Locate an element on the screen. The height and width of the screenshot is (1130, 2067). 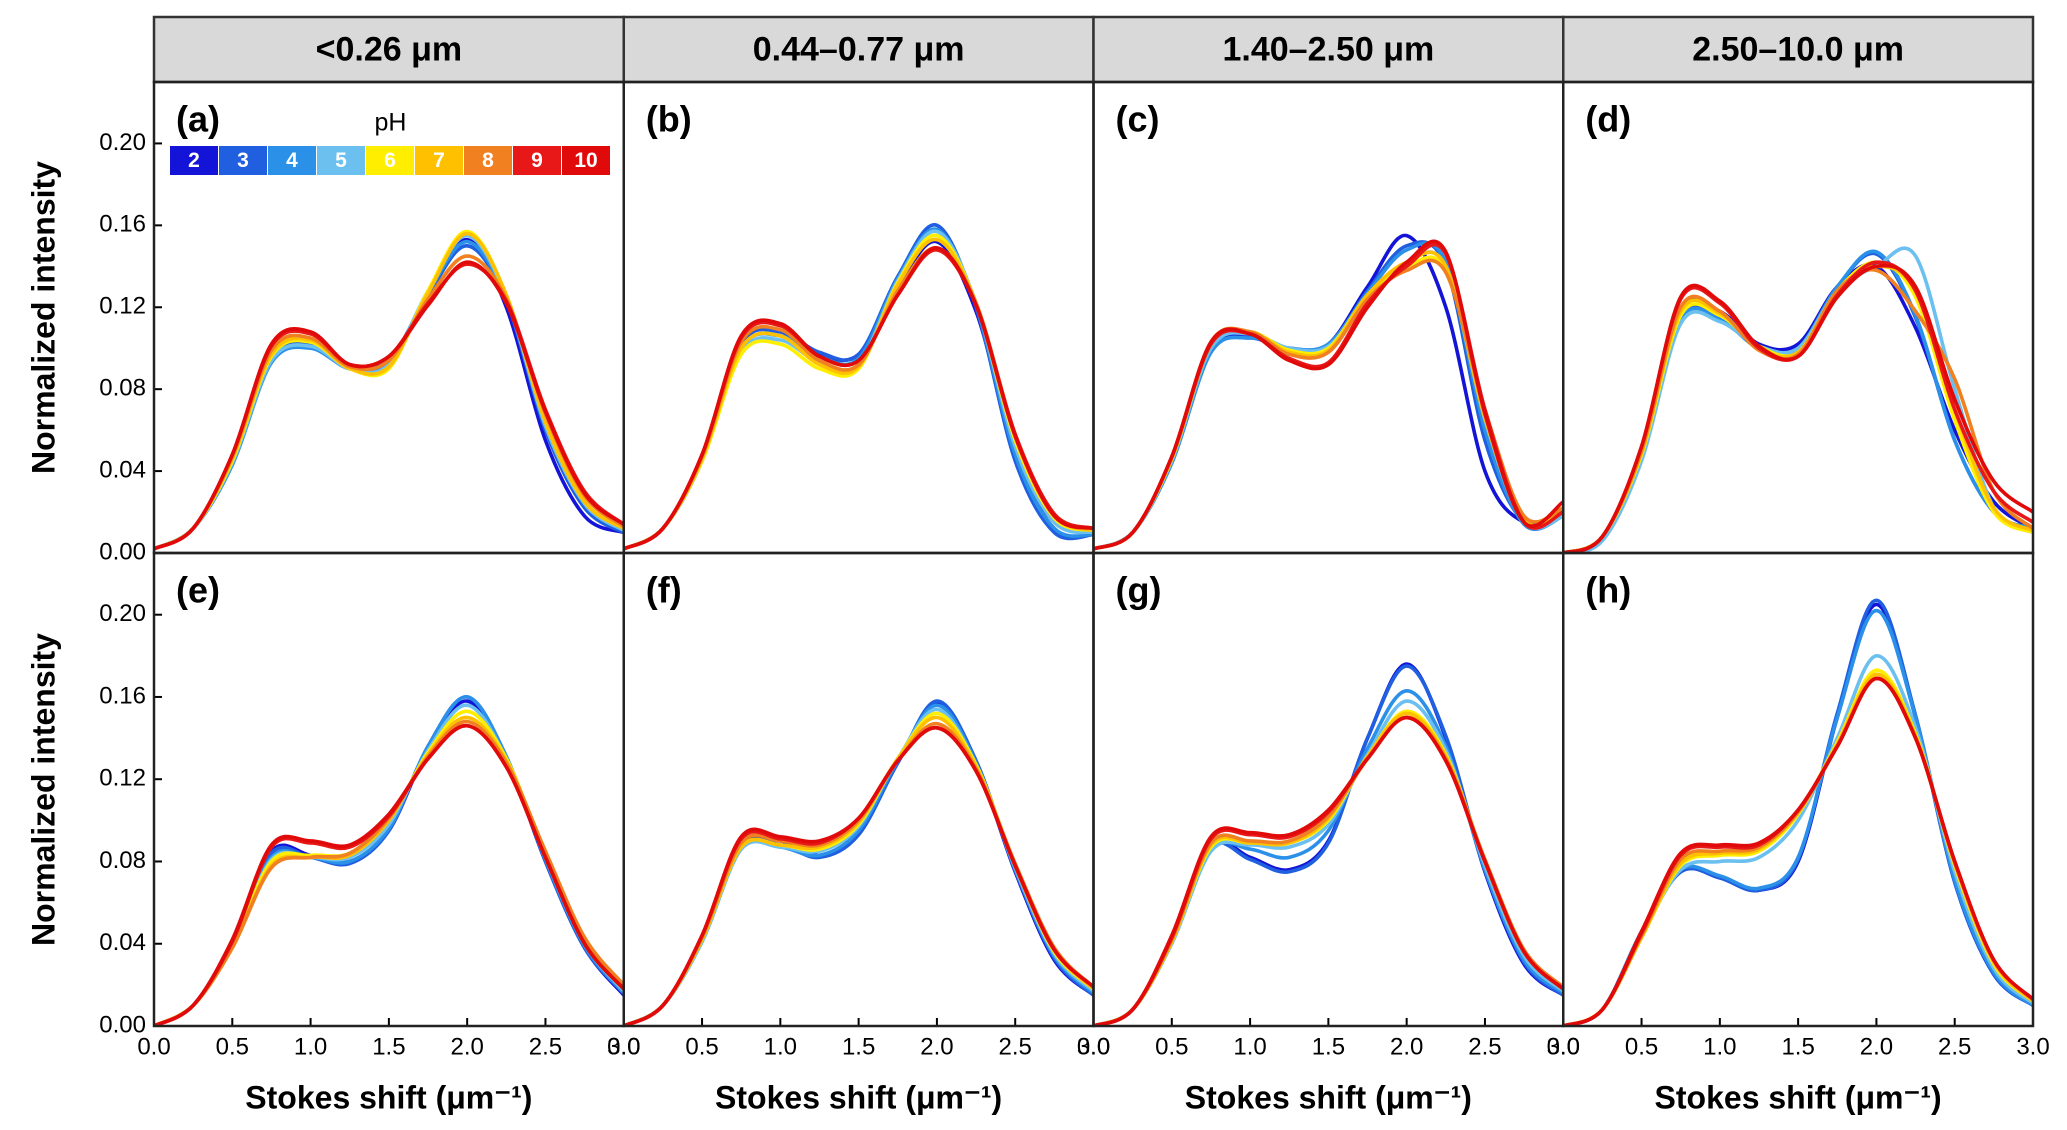
y-axis-label: Normalized intensity is located at coordinates (43, 789).